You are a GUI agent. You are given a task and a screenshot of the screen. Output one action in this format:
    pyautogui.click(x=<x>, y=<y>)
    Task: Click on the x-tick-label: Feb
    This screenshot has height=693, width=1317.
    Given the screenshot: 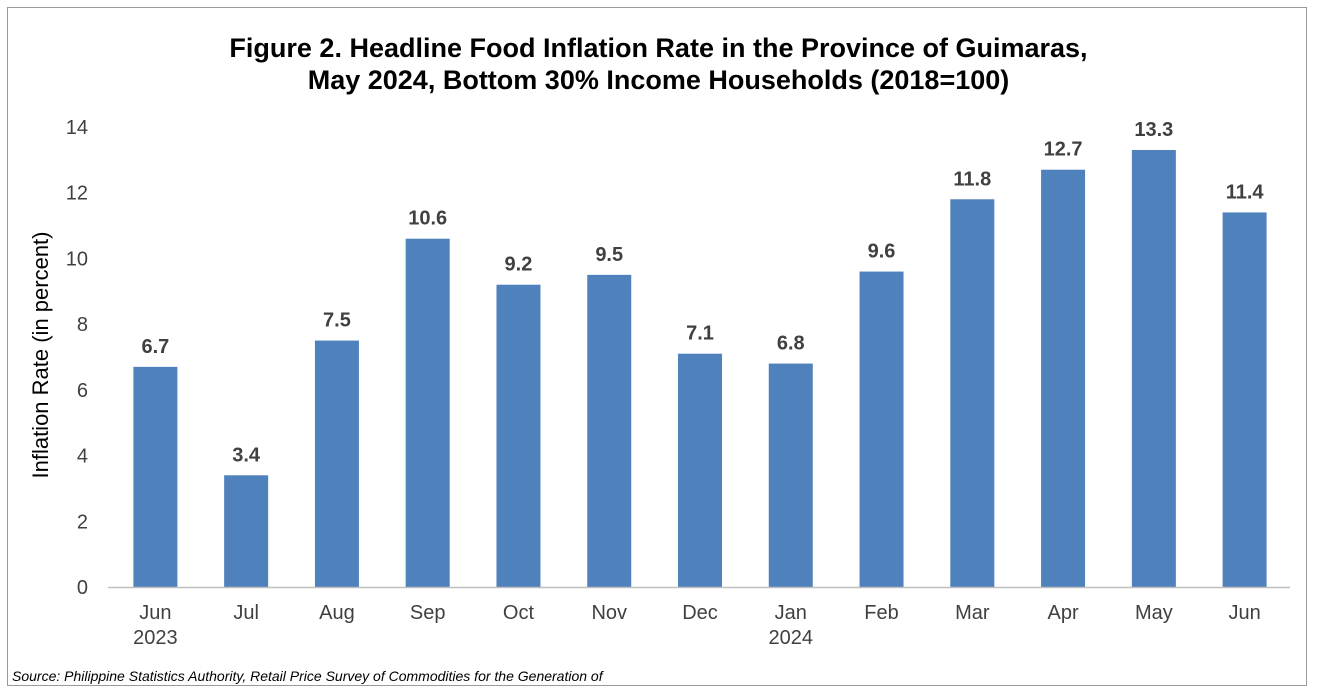 What is the action you would take?
    pyautogui.click(x=881, y=613)
    